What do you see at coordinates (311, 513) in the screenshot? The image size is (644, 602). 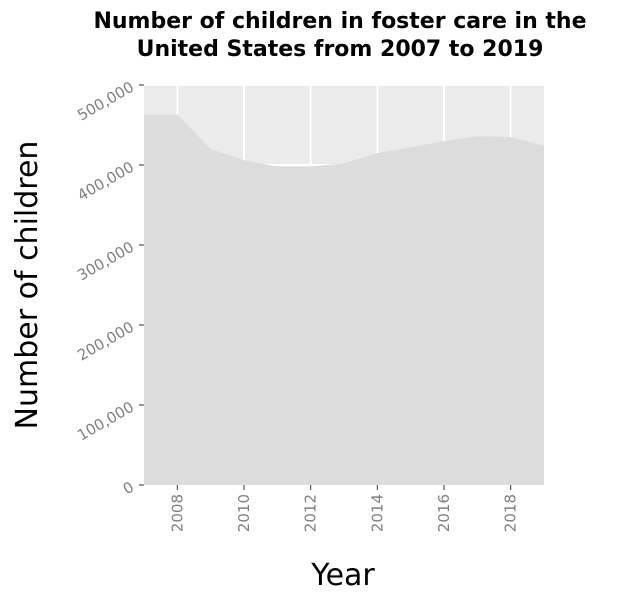 I see `x-tick-label: 2012` at bounding box center [311, 513].